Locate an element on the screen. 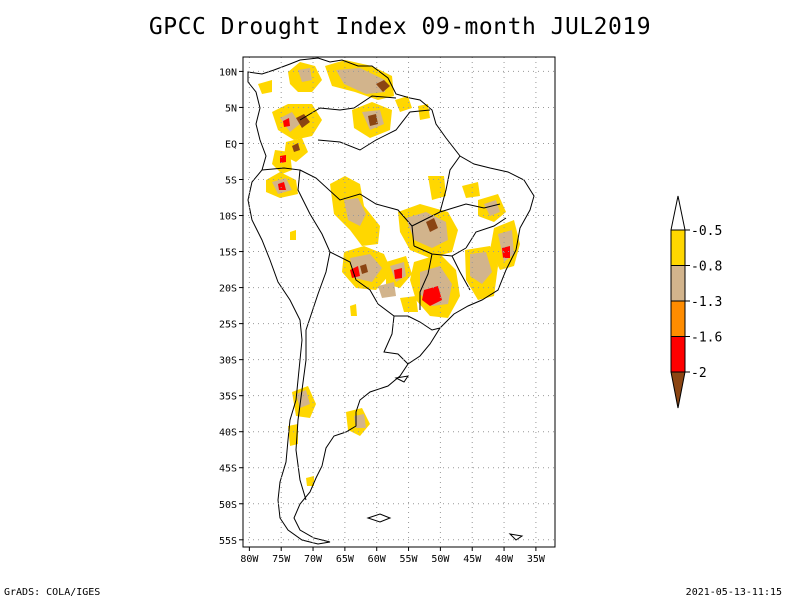 Image resolution: width=800 pixels, height=600 pixels. lon-tick-label: 40W is located at coordinates (504, 559).